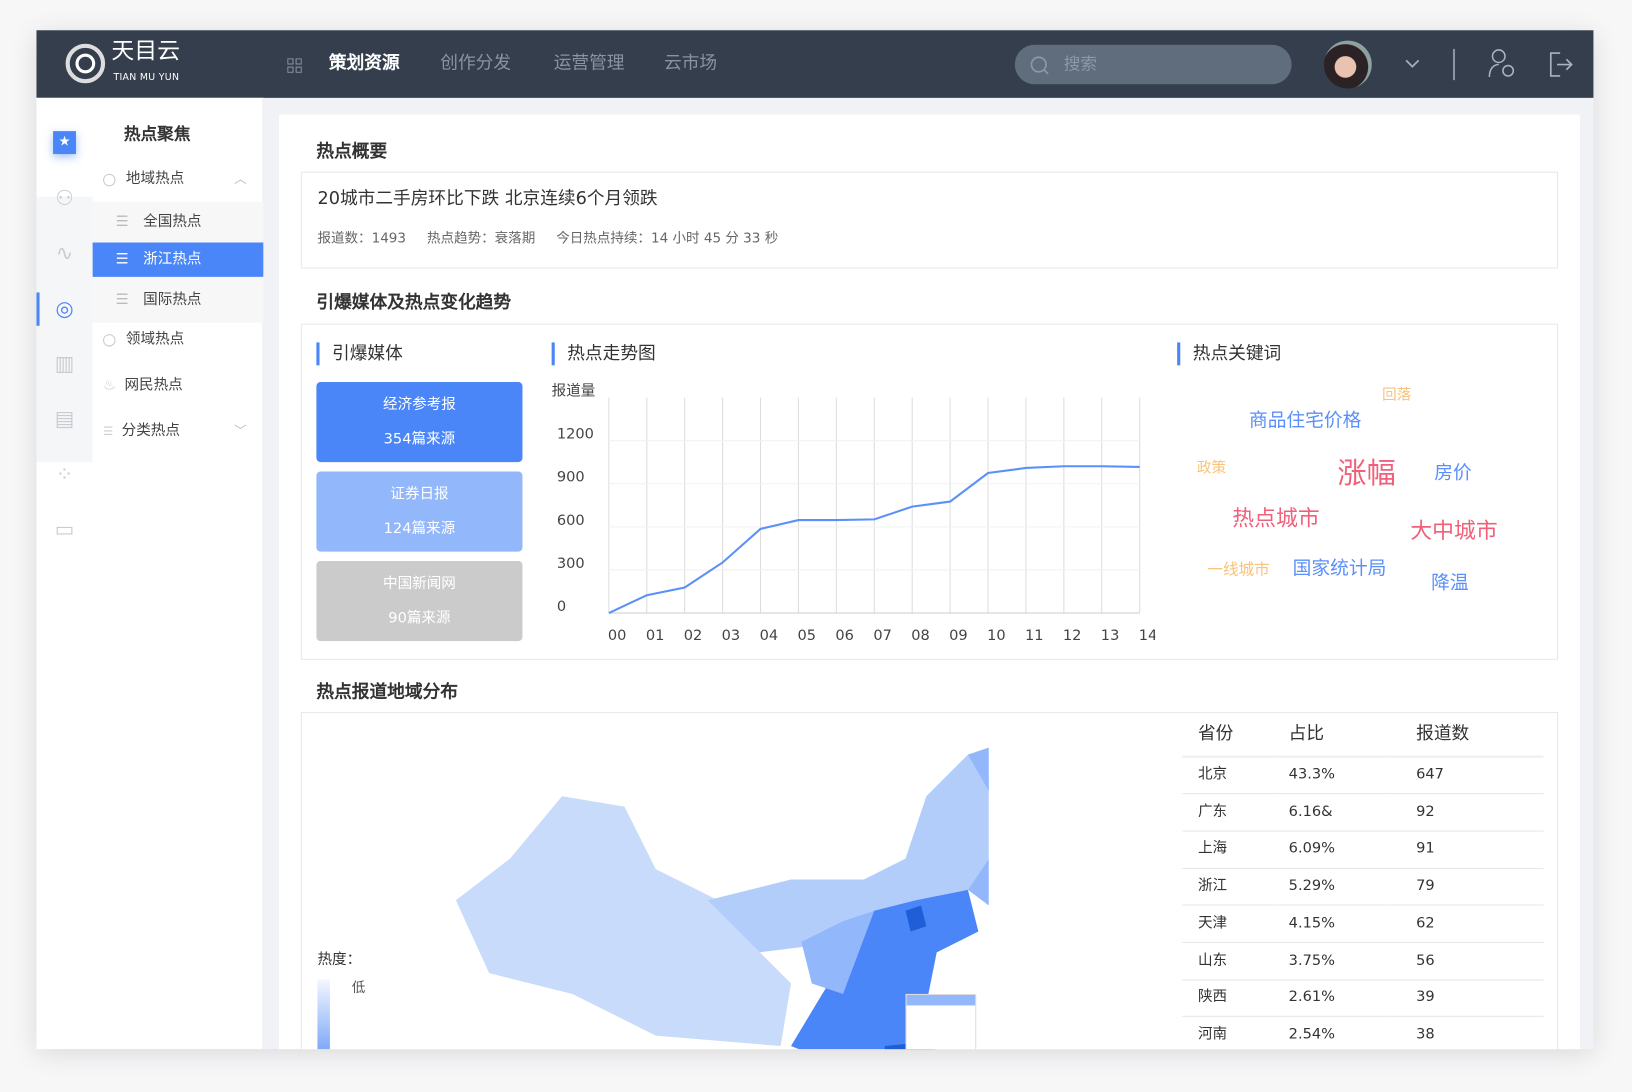 The image size is (1632, 1092). What do you see at coordinates (178, 179) in the screenshot?
I see `sidebar-item-regional: 地域热点 ︿` at bounding box center [178, 179].